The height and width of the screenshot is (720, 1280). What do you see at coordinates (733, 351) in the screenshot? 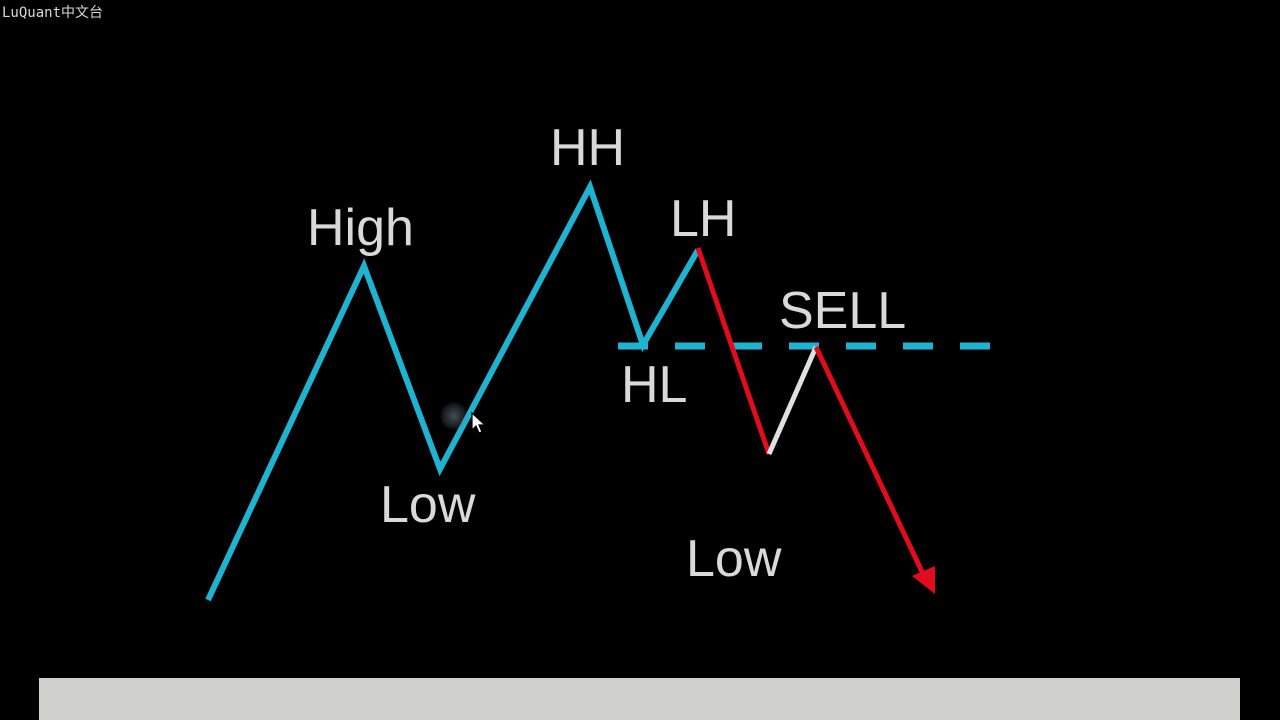
I see `breakdown-leg` at bounding box center [733, 351].